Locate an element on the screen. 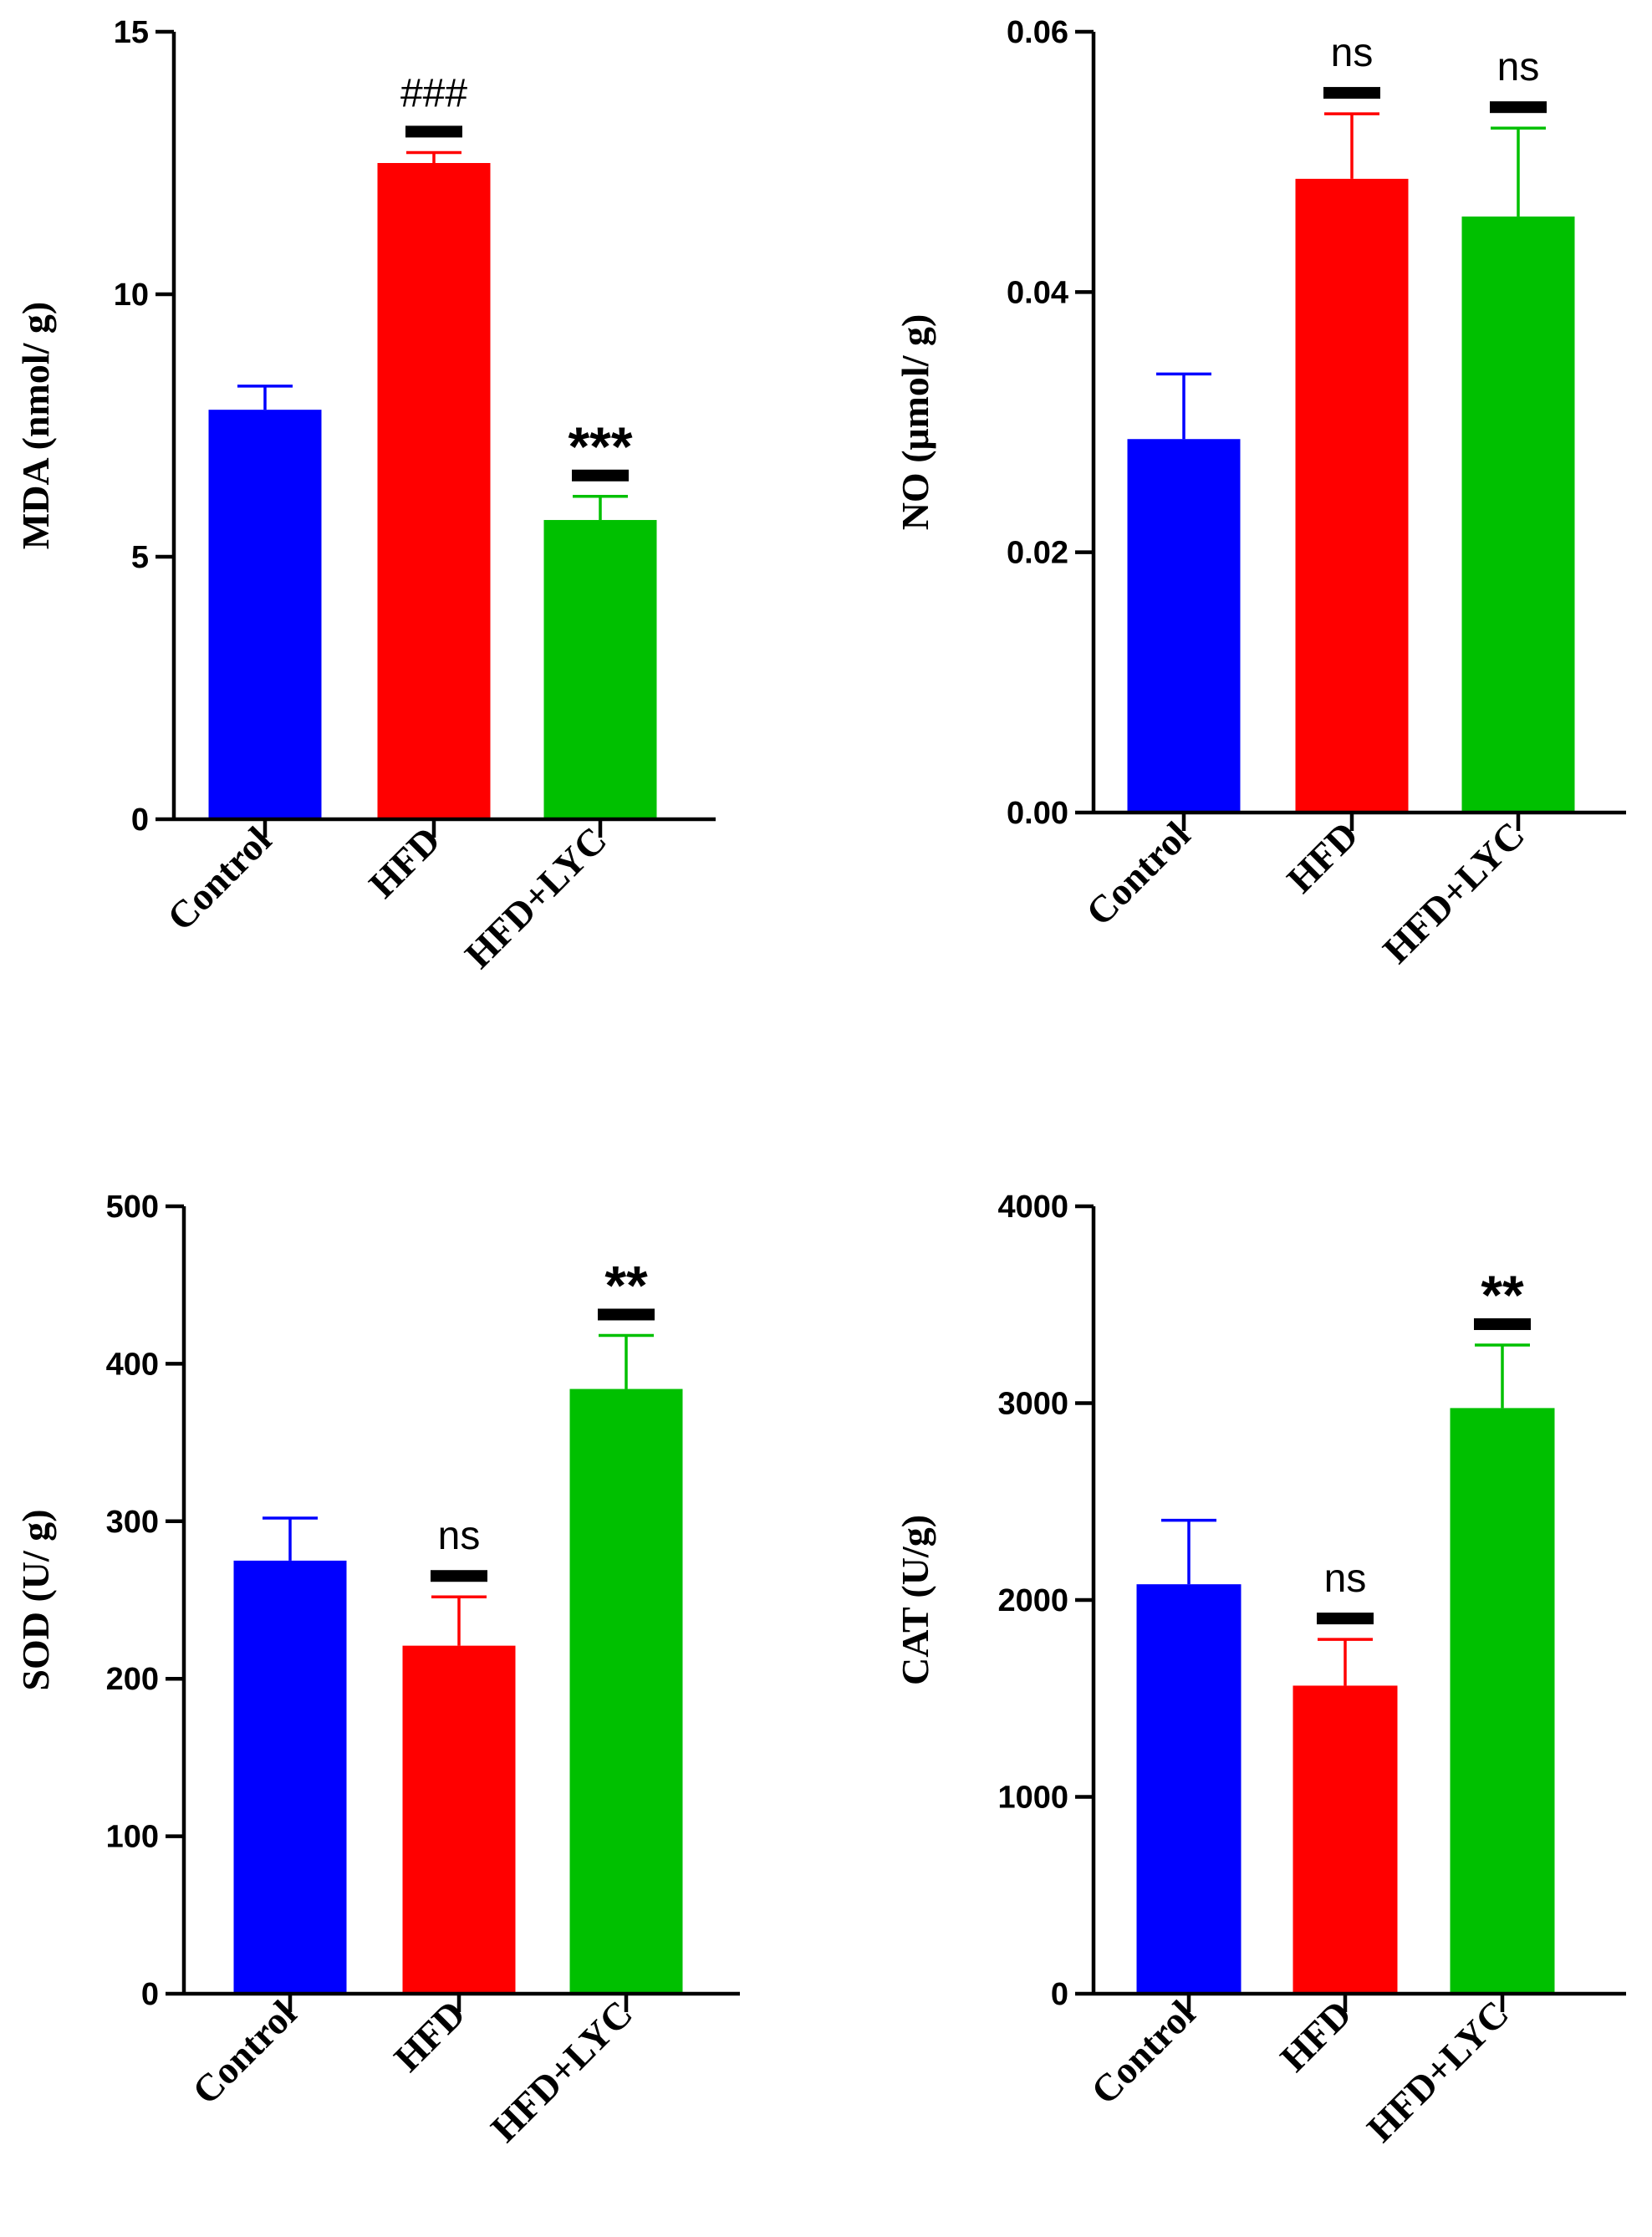 The height and width of the screenshot is (2237, 1652). y-tick-label: 4000 is located at coordinates (1032, 1207).